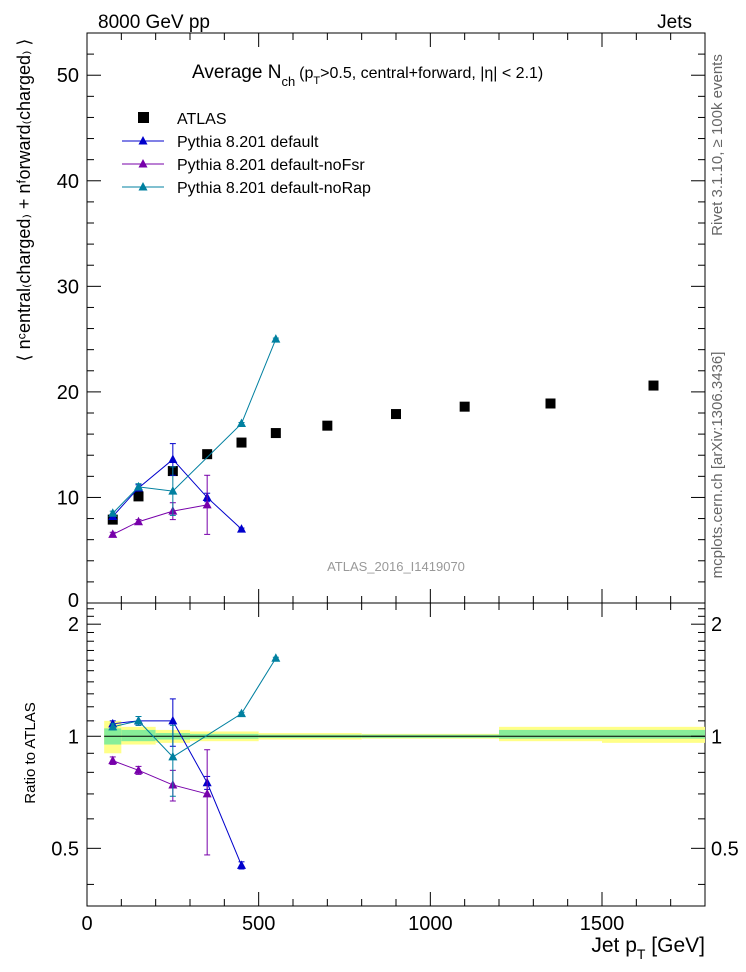 The height and width of the screenshot is (972, 746). What do you see at coordinates (648, 948) in the screenshot?
I see `x-axis-label: Jet pT [GeV]` at bounding box center [648, 948].